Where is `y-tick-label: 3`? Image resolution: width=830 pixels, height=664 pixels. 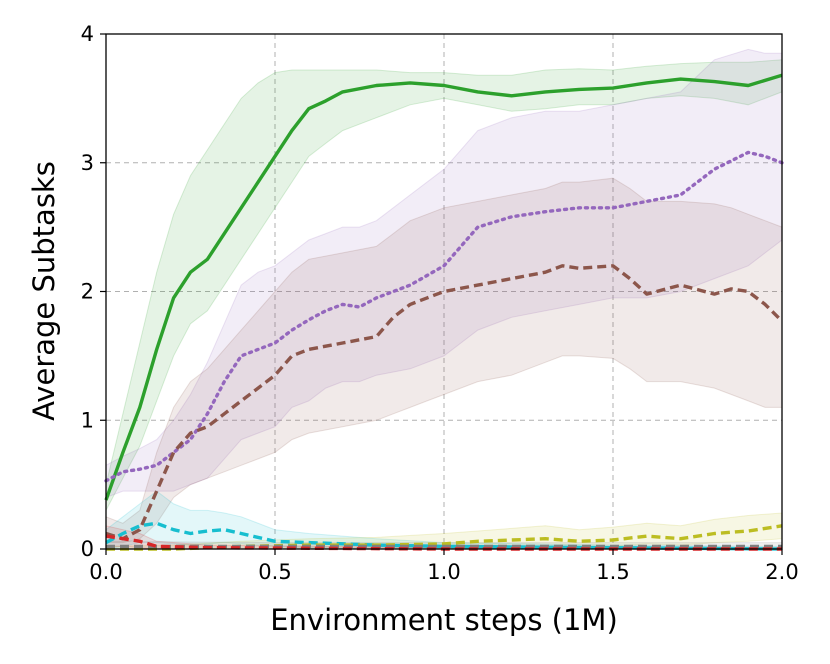 y-tick-label: 3 is located at coordinates (87, 163).